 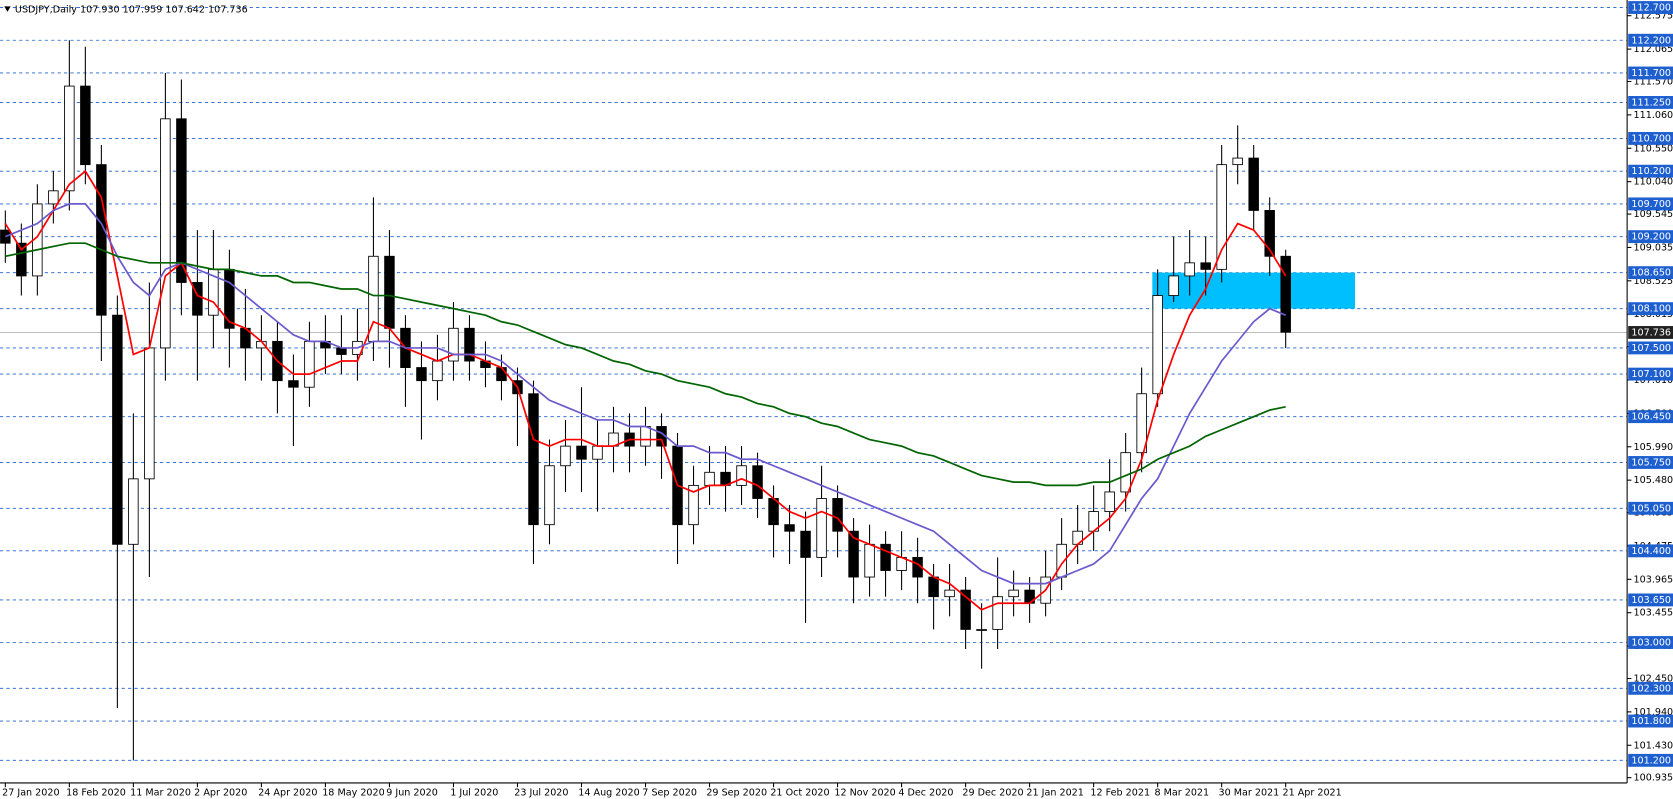 I want to click on symbol-menu-icon, so click(x=7, y=9).